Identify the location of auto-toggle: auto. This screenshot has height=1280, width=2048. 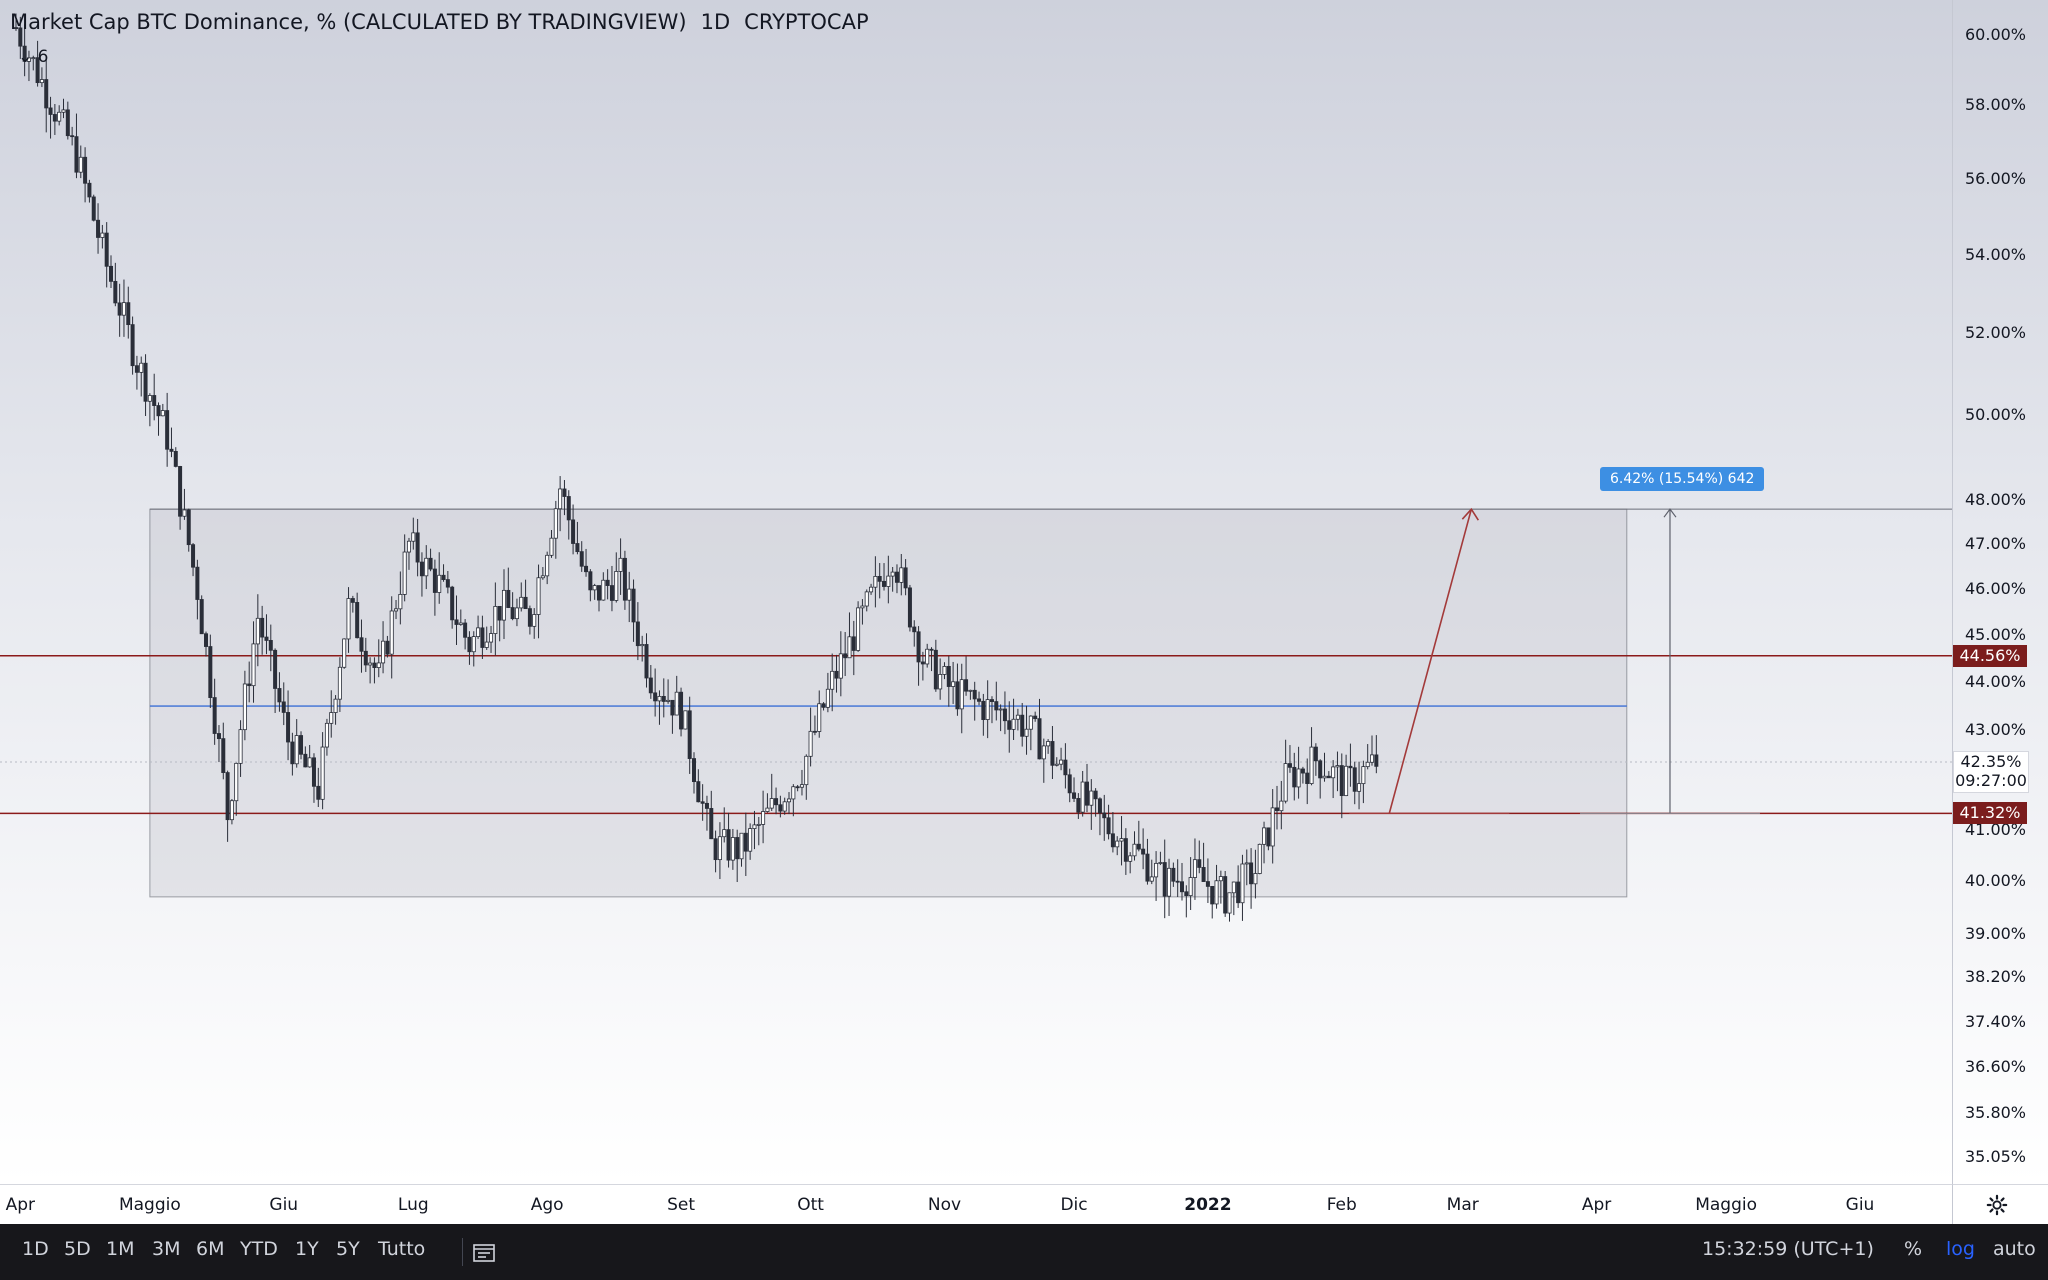
(2014, 1249).